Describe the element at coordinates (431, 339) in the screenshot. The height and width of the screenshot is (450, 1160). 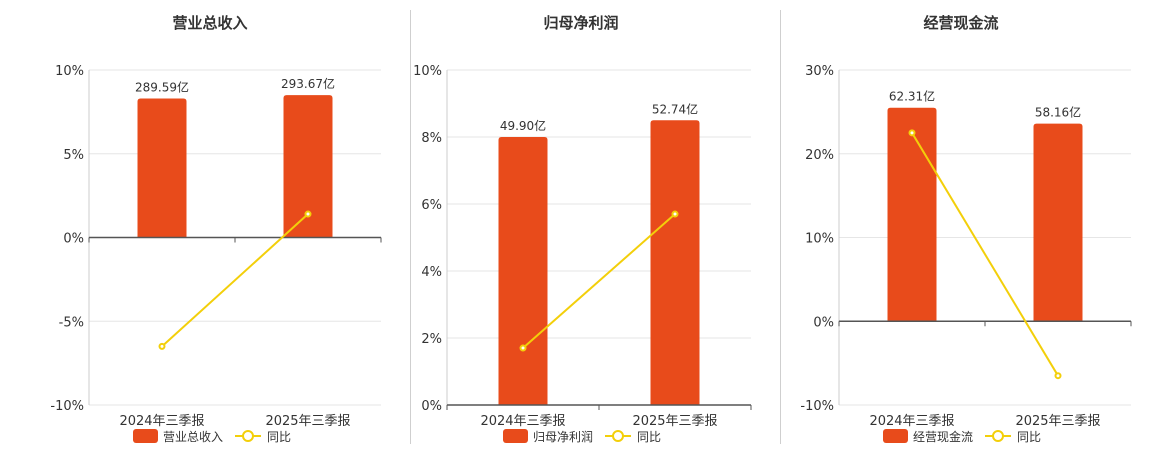
I see `y-tick-label: 2%` at that location.